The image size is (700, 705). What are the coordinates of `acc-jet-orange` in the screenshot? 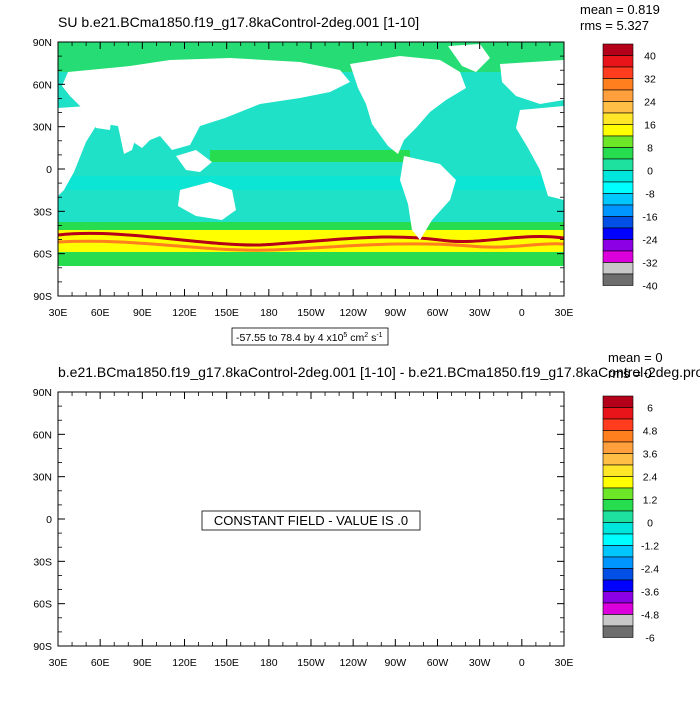 It's located at (311, 245).